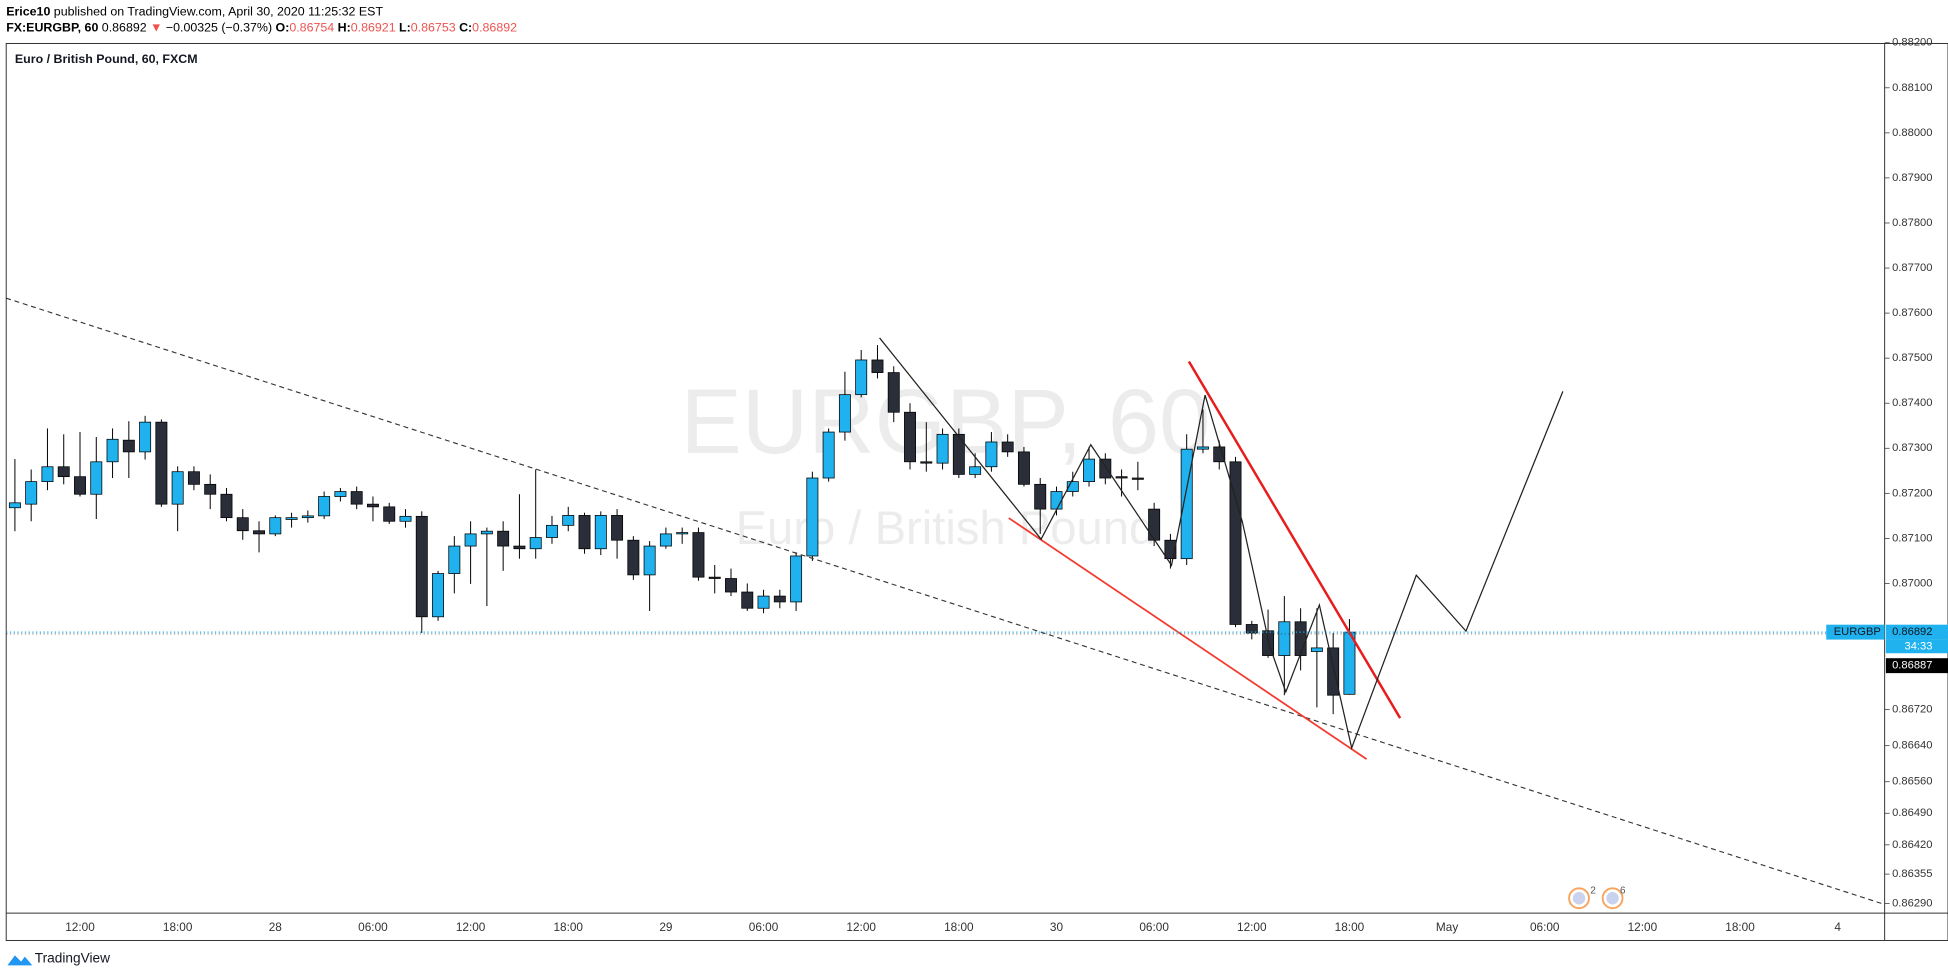 This screenshot has height=978, width=1948. What do you see at coordinates (1912, 903) in the screenshot?
I see `y-tick-label: 0.86290` at bounding box center [1912, 903].